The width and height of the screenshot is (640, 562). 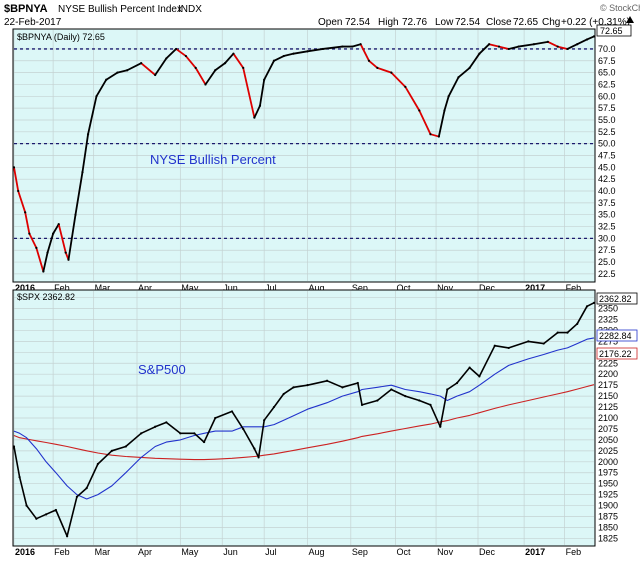 What do you see at coordinates (617, 335) in the screenshot?
I see `ma50-last-value-badge: 2282.84` at bounding box center [617, 335].